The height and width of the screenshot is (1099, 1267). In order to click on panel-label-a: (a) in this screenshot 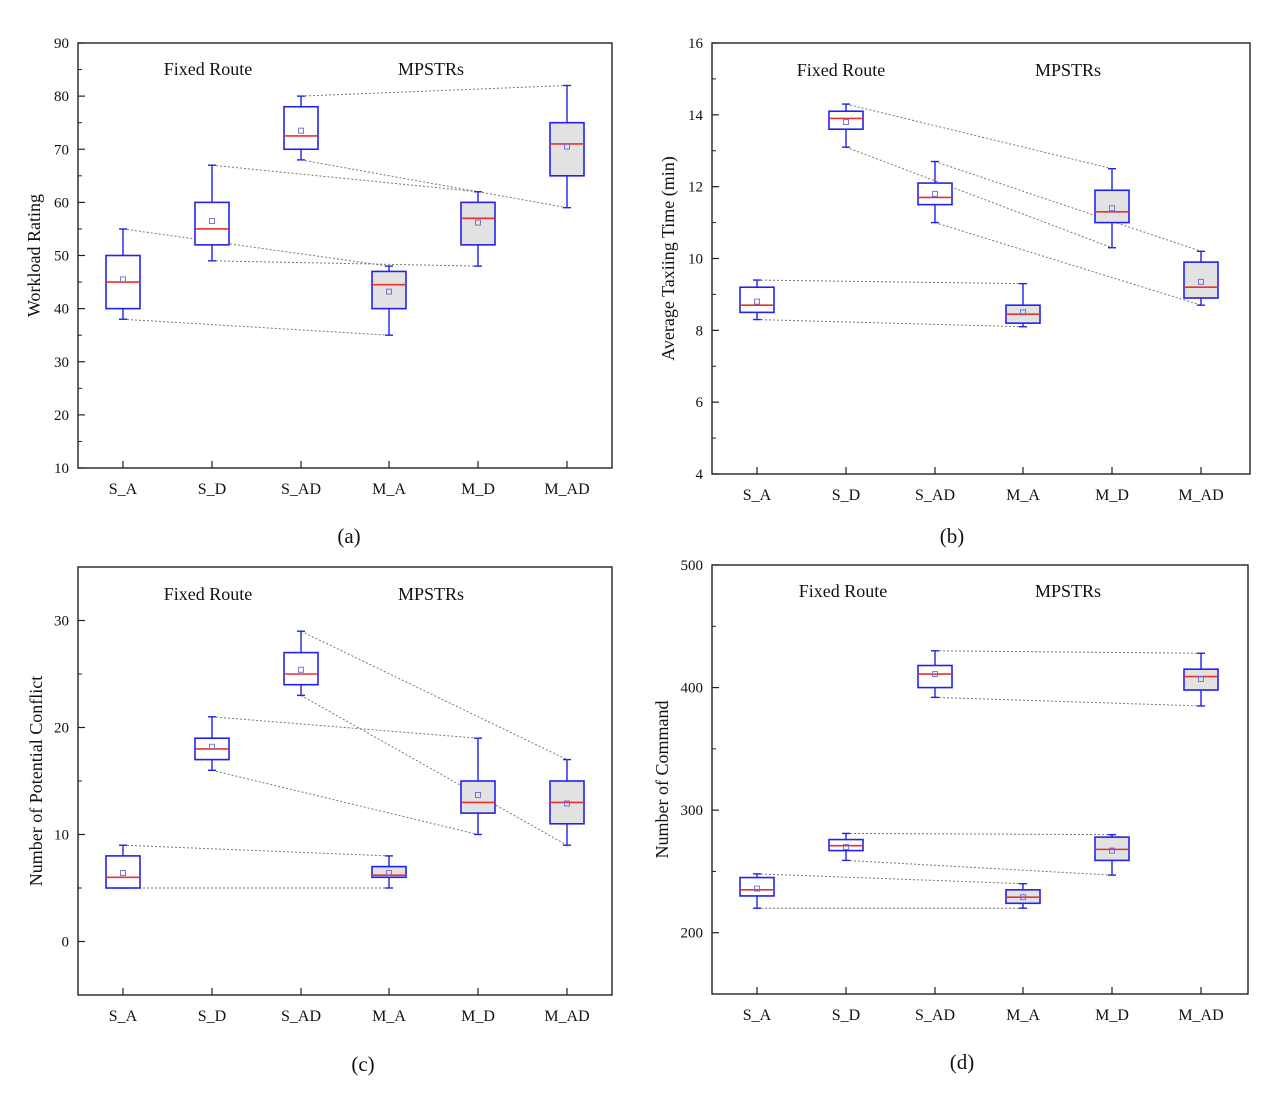, I will do `click(349, 536)`.